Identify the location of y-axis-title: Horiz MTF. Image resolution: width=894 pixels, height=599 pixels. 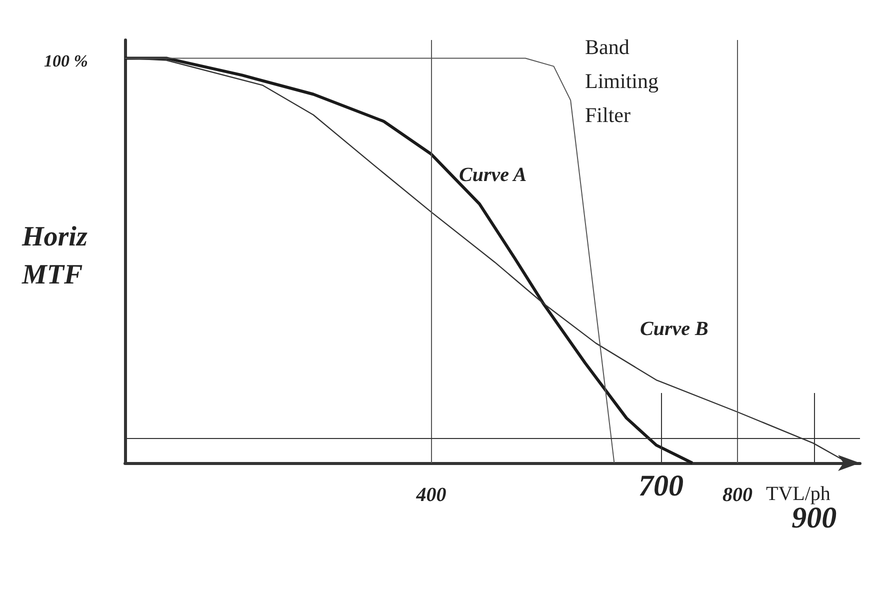
(57, 256).